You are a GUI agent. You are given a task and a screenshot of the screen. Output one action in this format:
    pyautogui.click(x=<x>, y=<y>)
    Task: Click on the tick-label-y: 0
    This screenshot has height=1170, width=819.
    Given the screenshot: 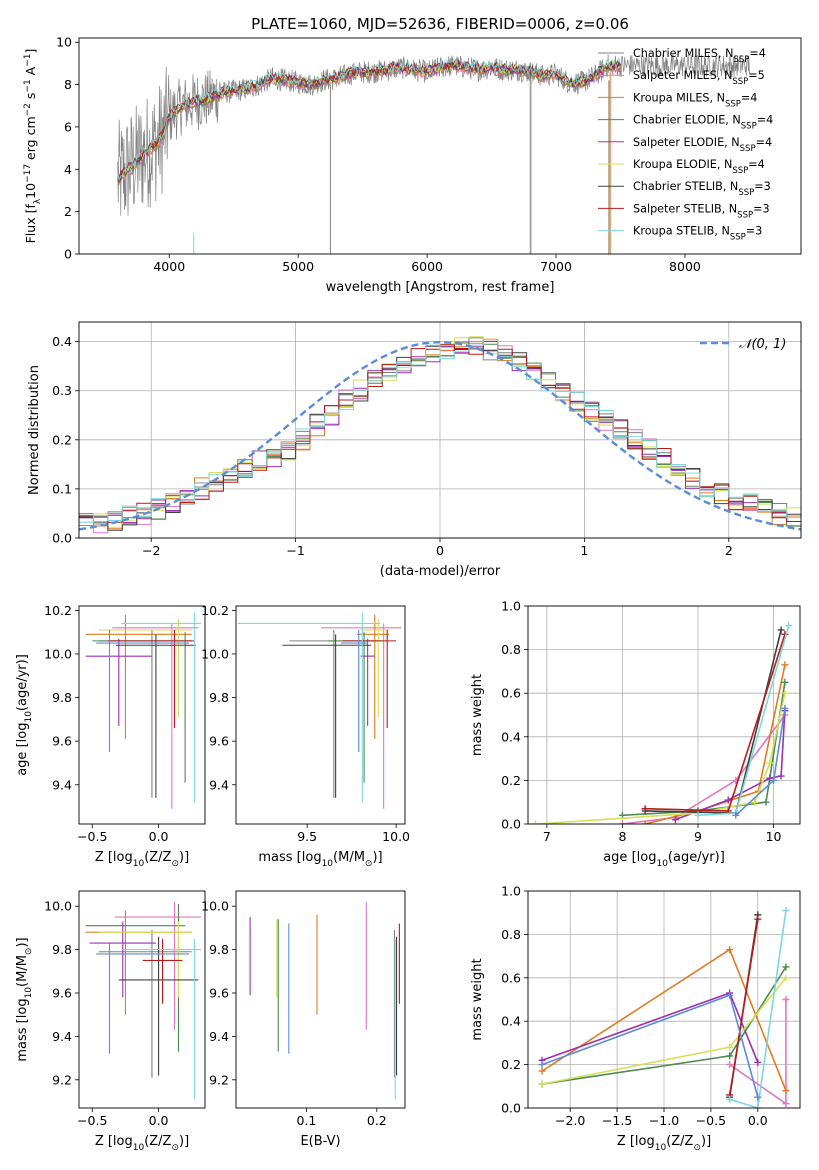 What is the action you would take?
    pyautogui.click(x=68, y=254)
    